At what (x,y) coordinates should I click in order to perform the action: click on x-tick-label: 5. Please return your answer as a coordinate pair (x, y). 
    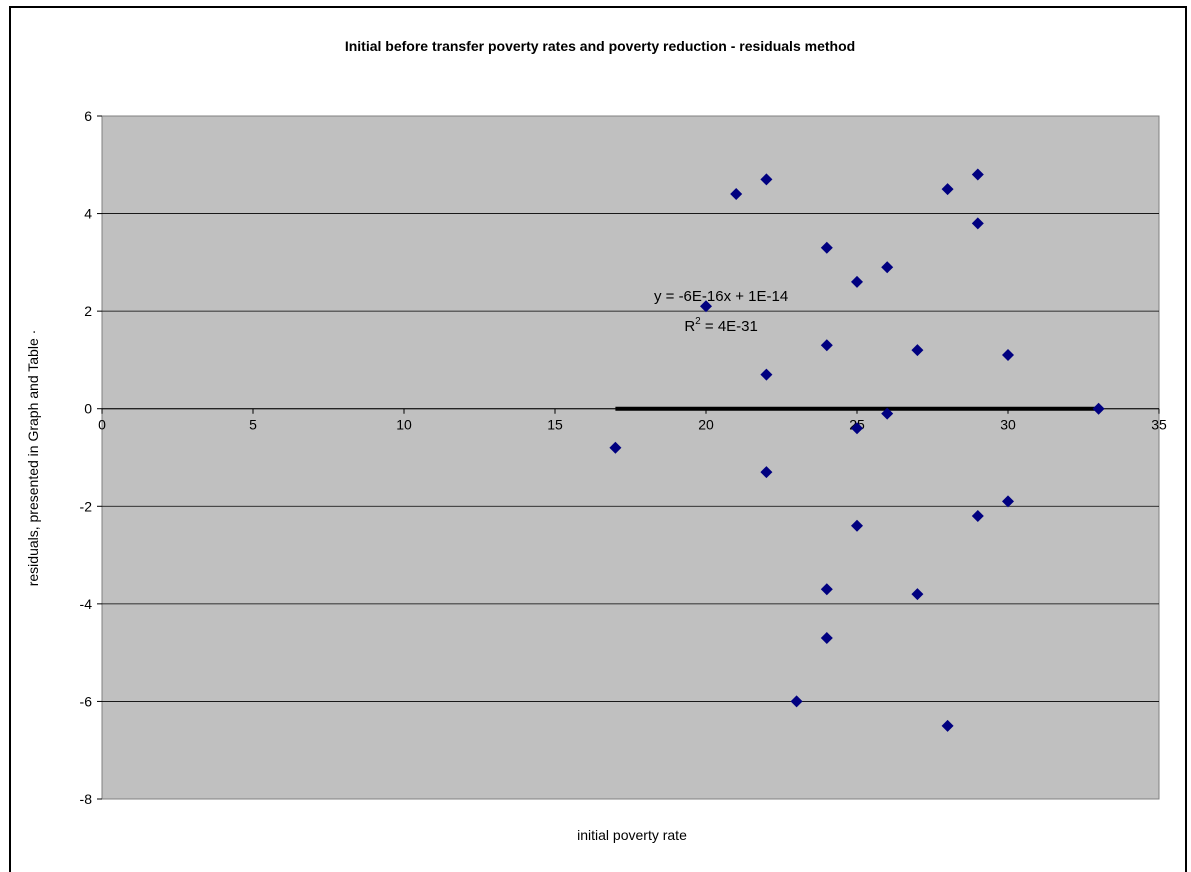
    Looking at the image, I should click on (253, 425).